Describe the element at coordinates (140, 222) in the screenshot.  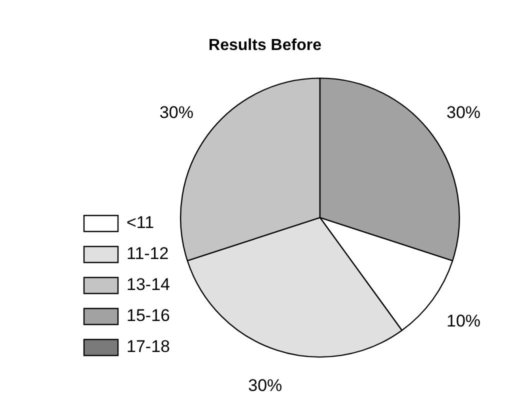
I see `legend-label: <11` at that location.